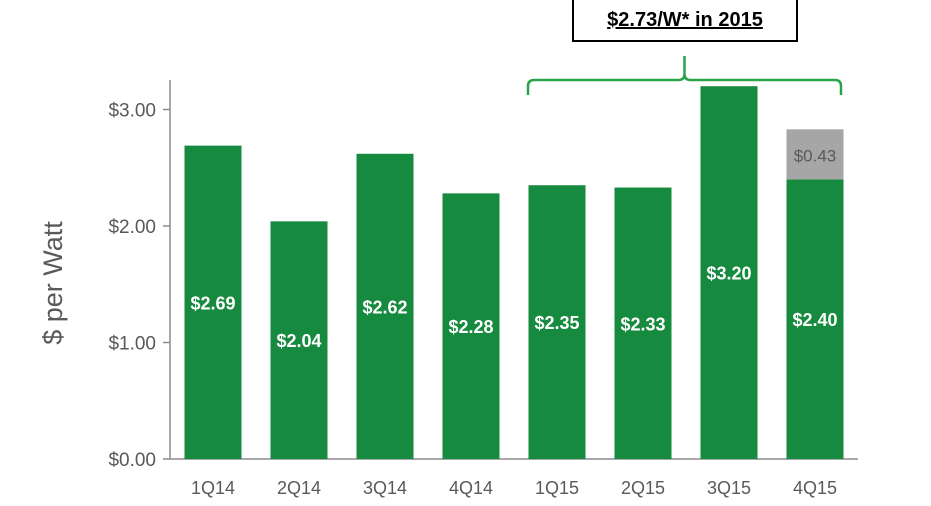  I want to click on bar-value-label: $2.33, so click(642, 324).